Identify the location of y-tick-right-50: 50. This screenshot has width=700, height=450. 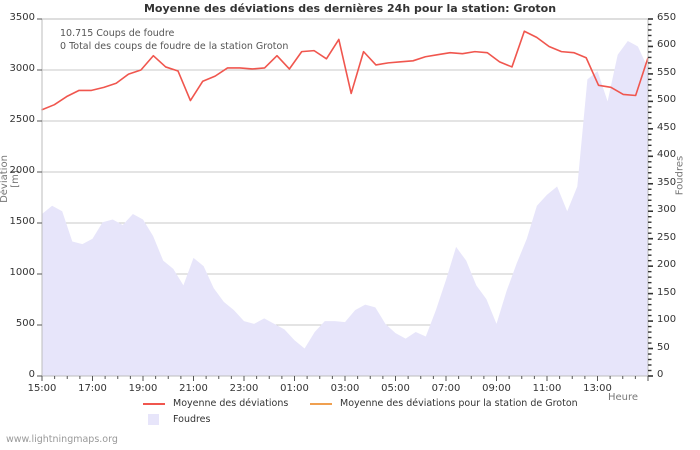
(663, 347).